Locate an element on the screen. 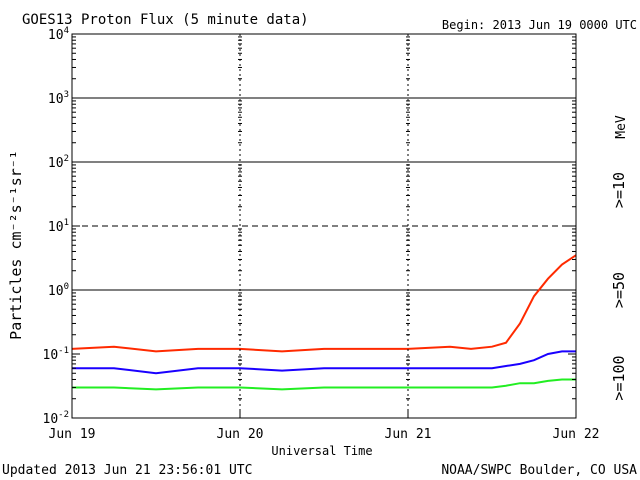 This screenshot has height=480, width=640. y-tick-label-2: 10⁰ is located at coordinates (58, 290).